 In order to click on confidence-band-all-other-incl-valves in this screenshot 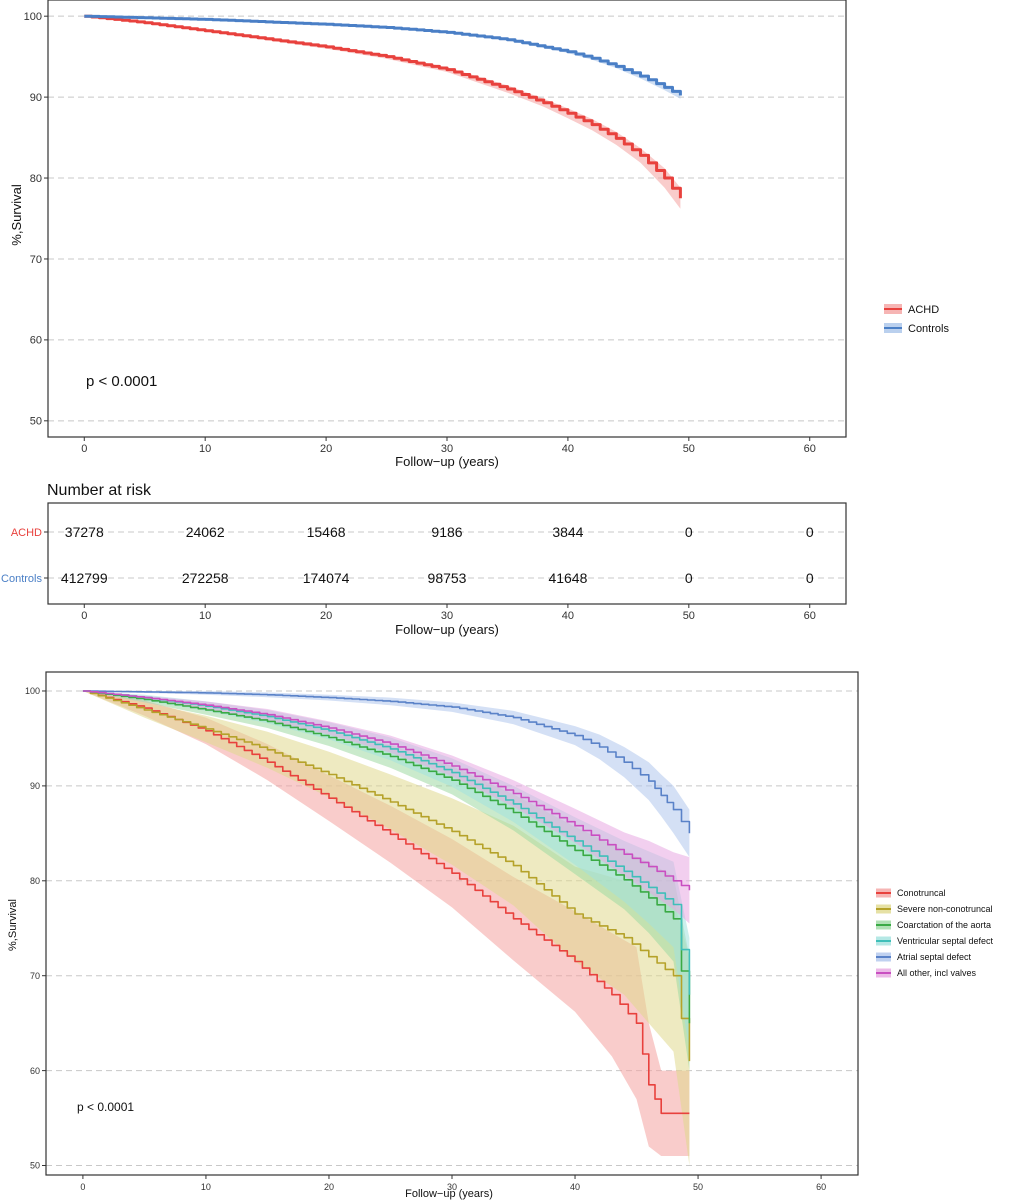, I will do `click(386, 807)`.